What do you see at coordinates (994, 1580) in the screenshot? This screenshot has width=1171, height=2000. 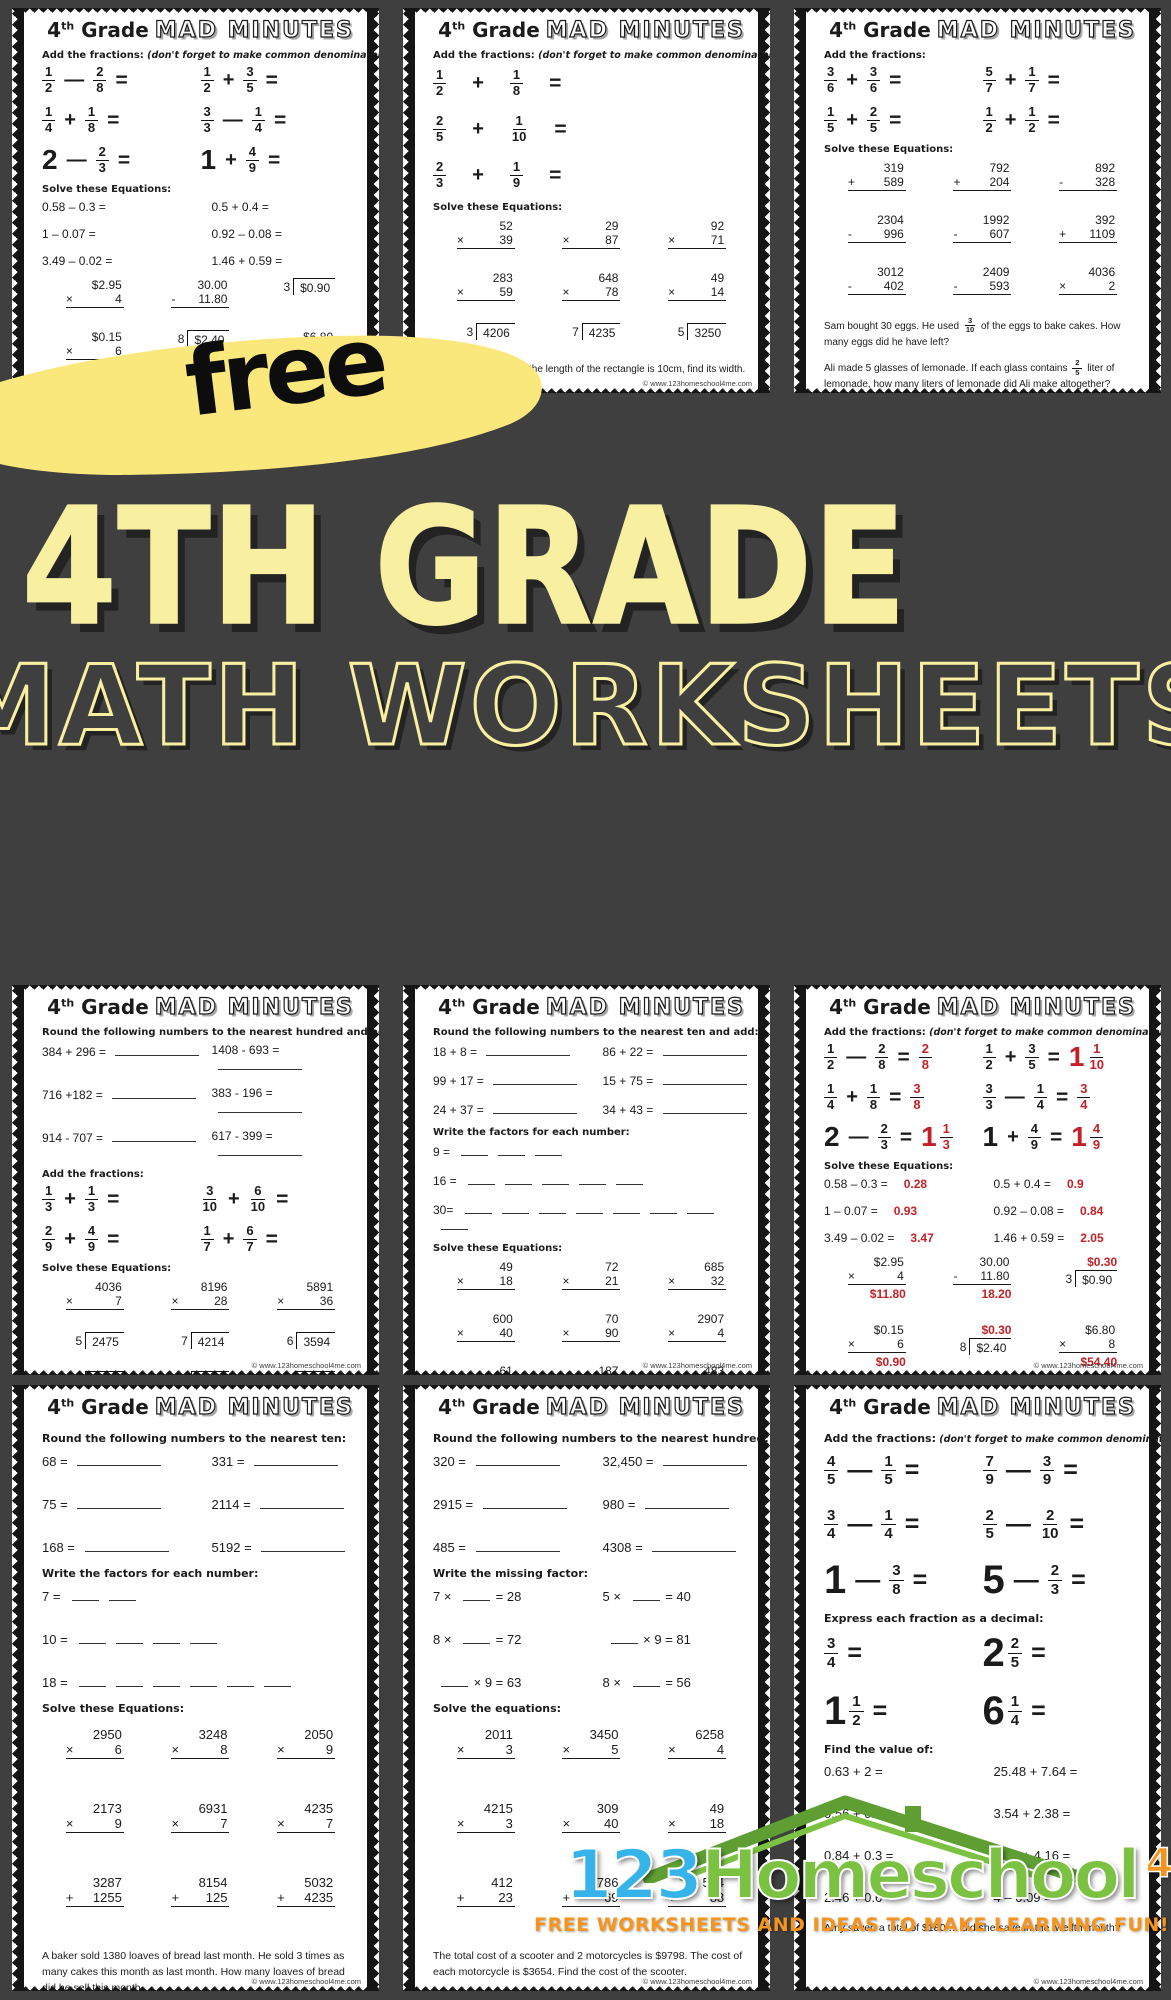 I see `fraction: 5` at bounding box center [994, 1580].